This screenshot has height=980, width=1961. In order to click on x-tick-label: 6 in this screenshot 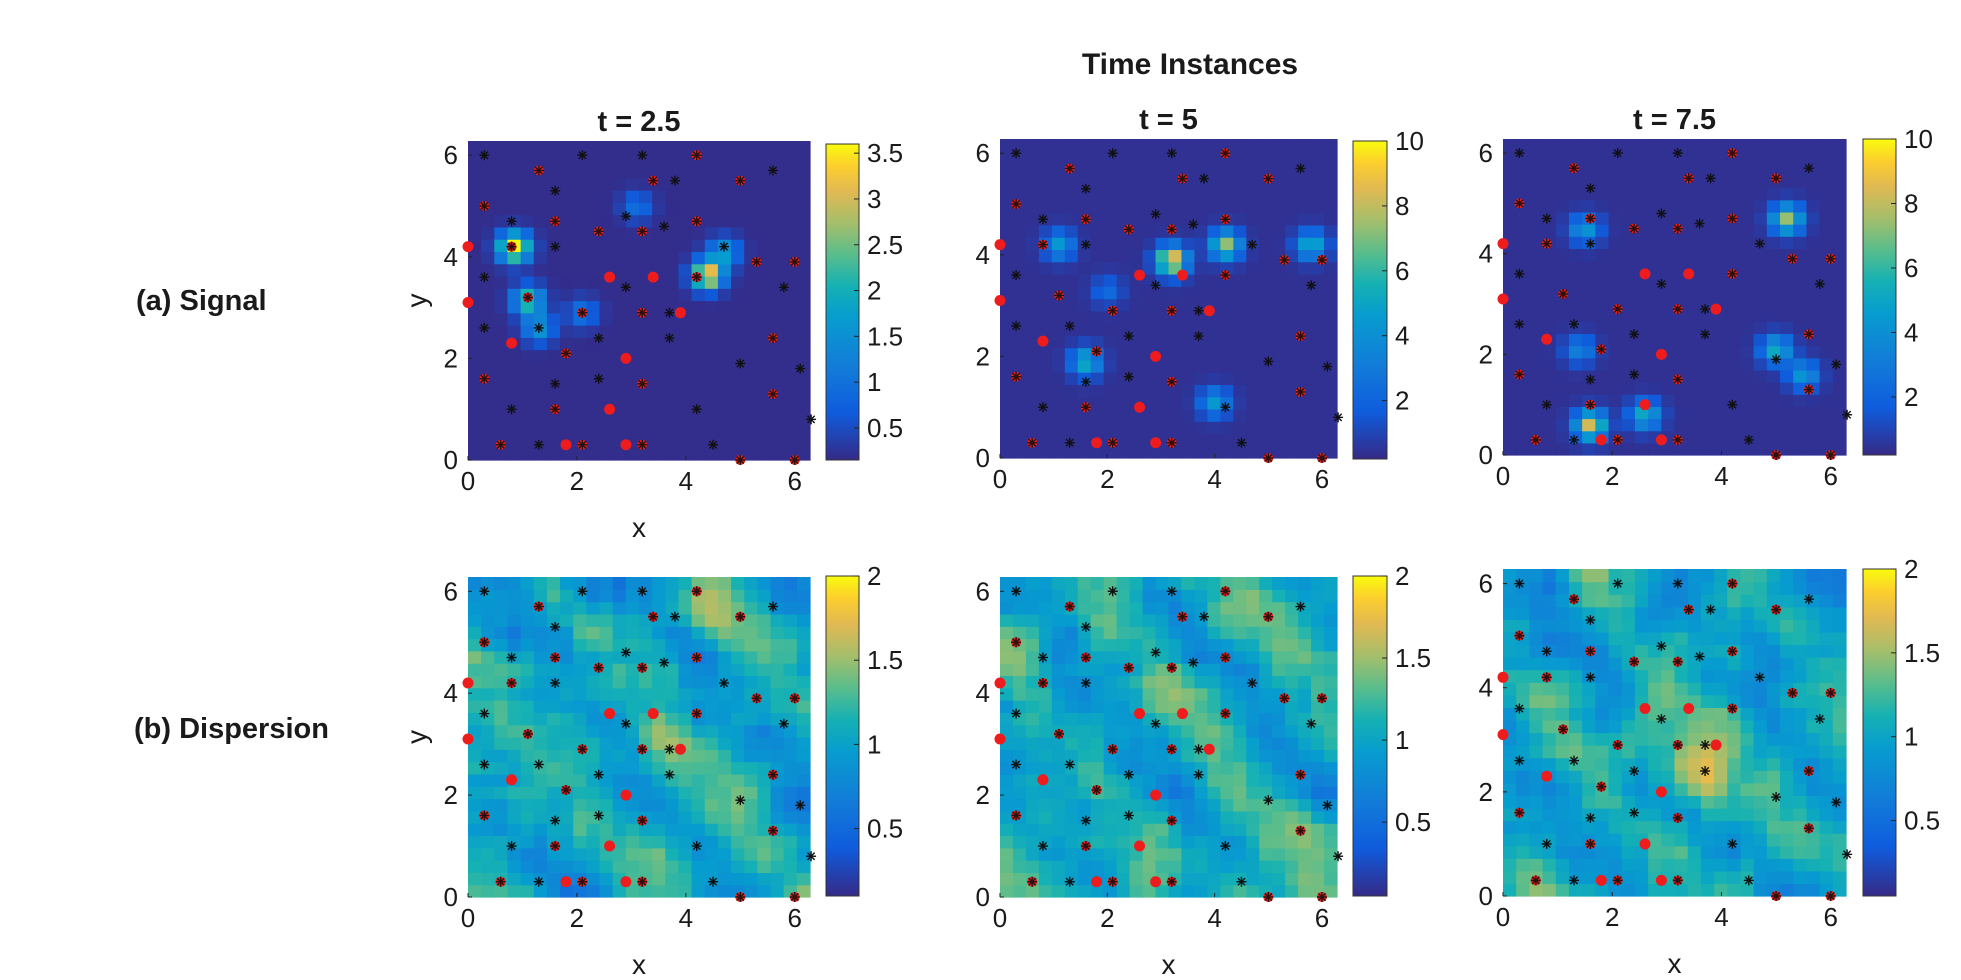, I will do `click(1830, 476)`.